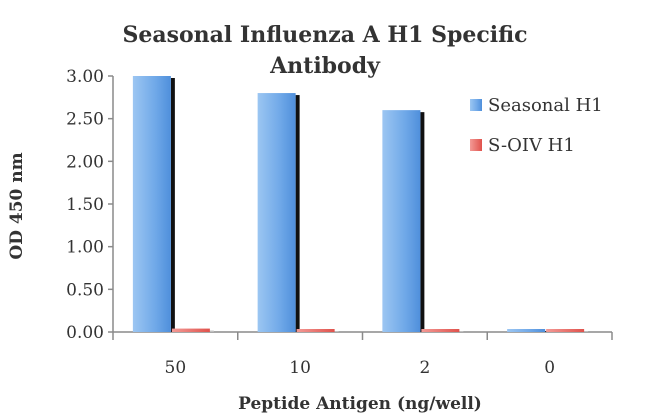  I want to click on y-tick-label: 2.00, so click(85, 162).